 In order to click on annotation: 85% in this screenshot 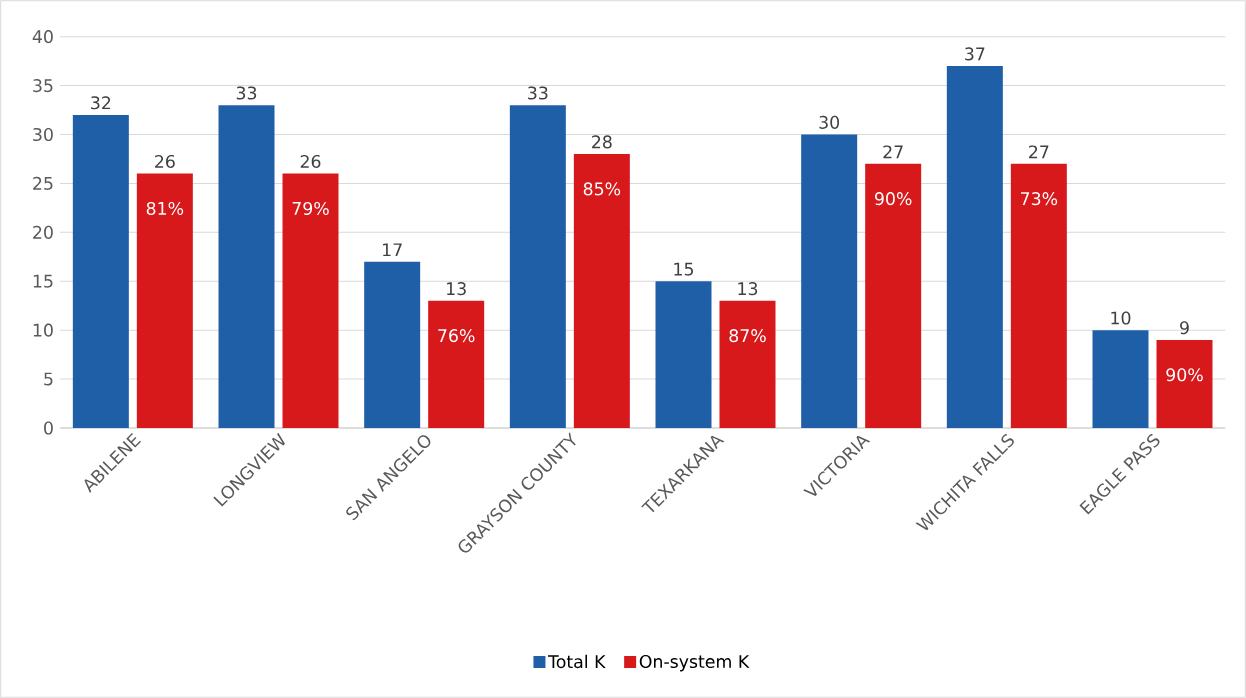, I will do `click(602, 189)`.